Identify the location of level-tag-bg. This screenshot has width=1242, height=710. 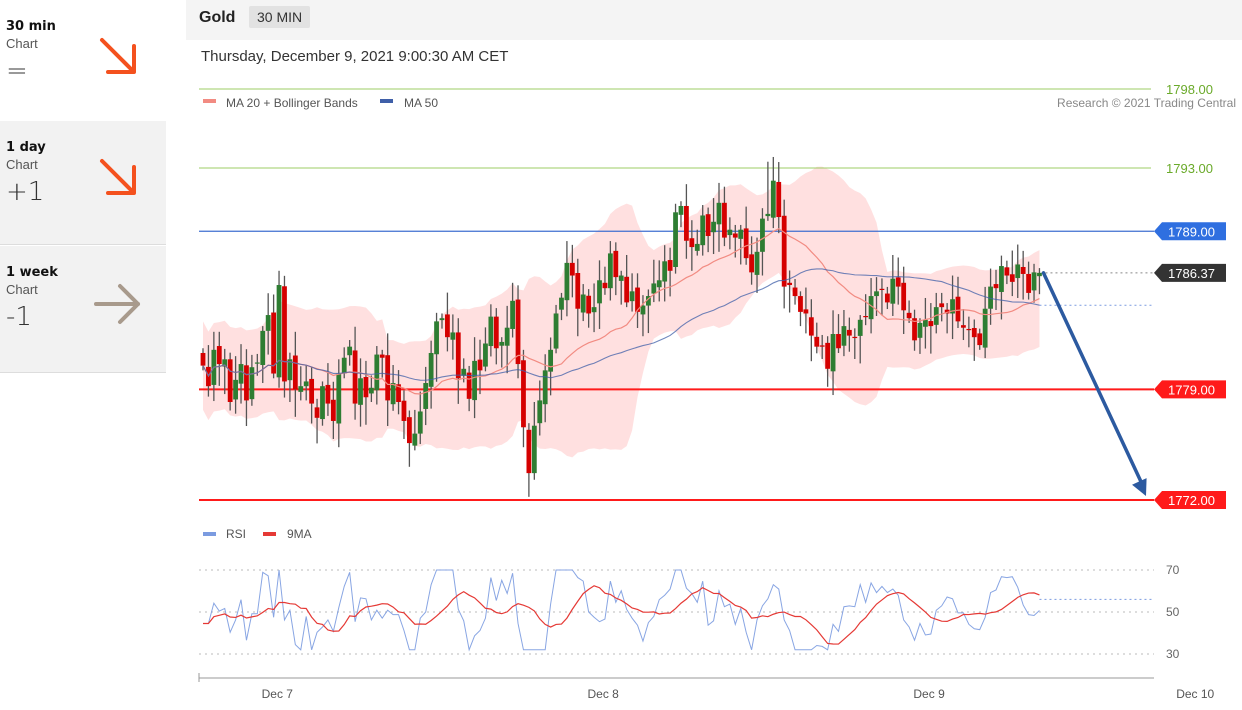
(1190, 389).